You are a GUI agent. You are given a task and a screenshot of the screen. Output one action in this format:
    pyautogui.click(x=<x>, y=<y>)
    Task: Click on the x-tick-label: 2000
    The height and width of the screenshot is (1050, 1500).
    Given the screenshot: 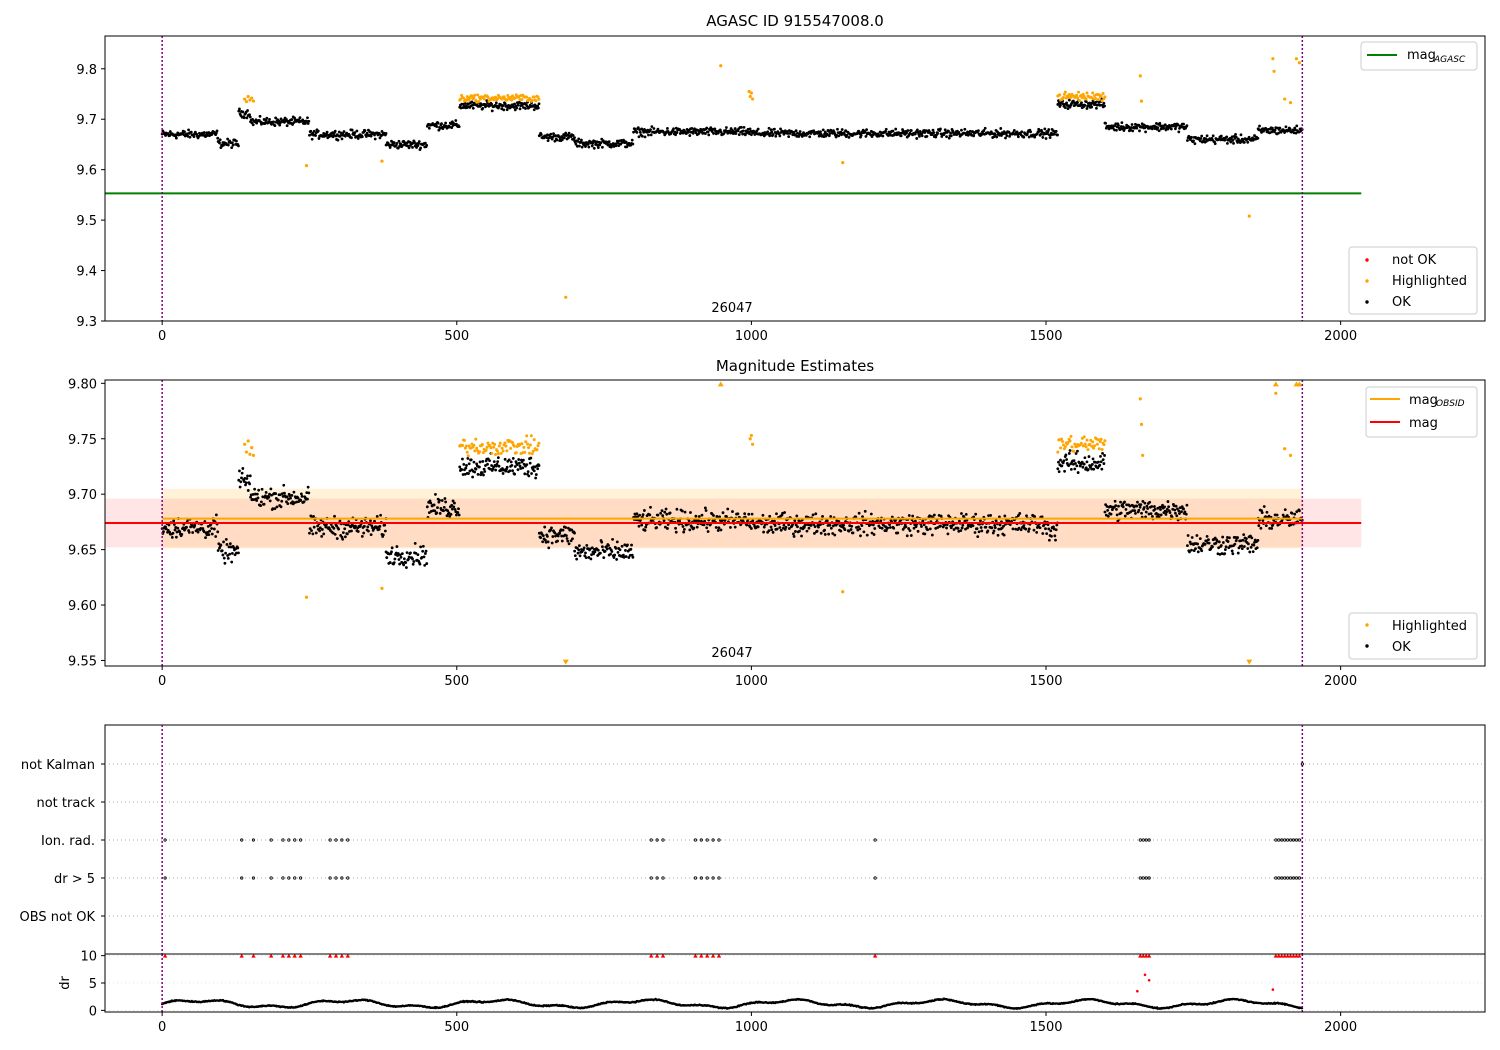 What is the action you would take?
    pyautogui.click(x=1340, y=681)
    